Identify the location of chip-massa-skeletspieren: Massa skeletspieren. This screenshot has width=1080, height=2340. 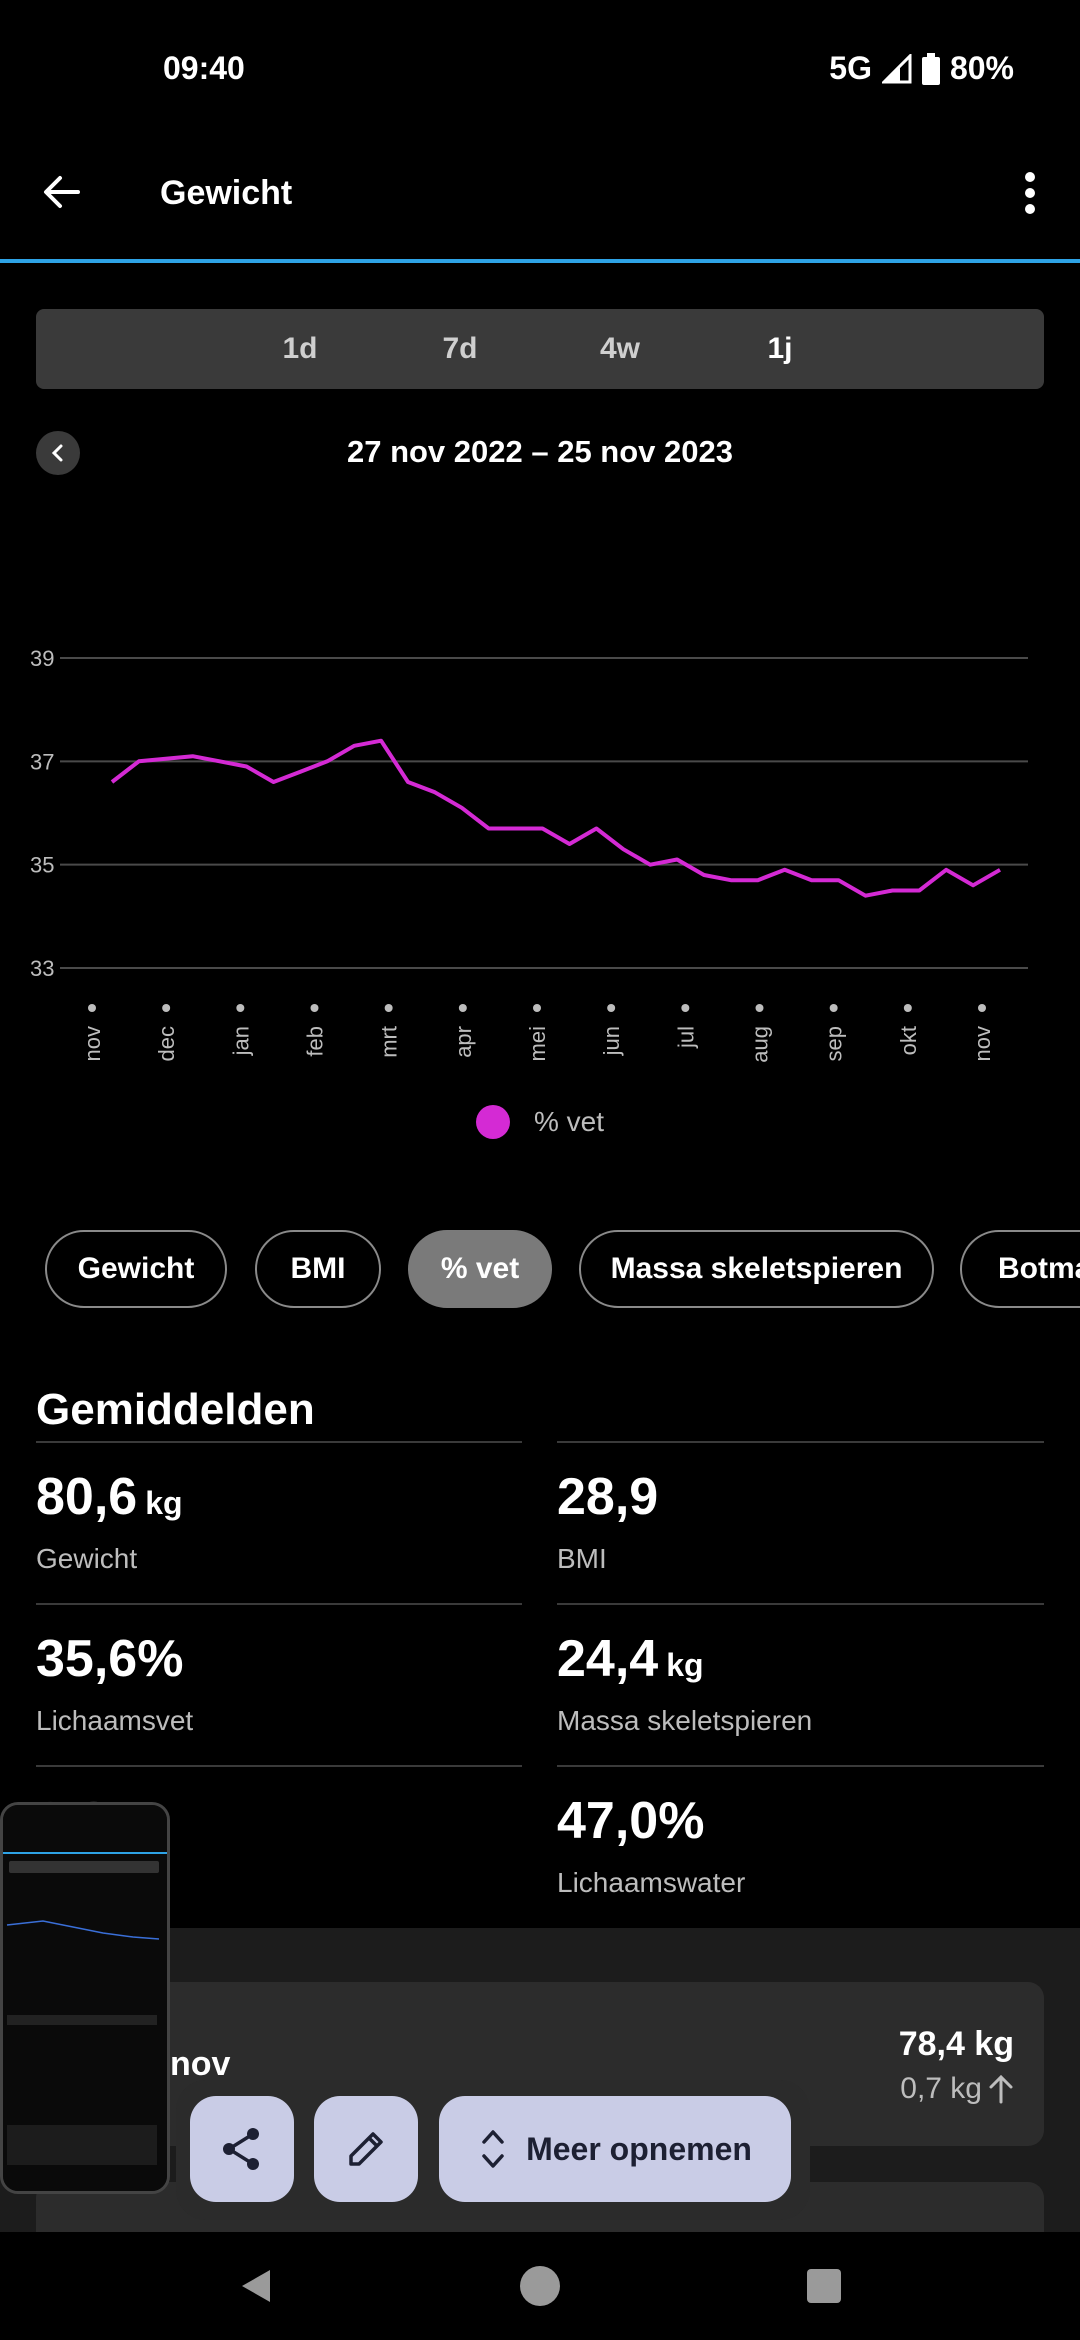
(756, 1269).